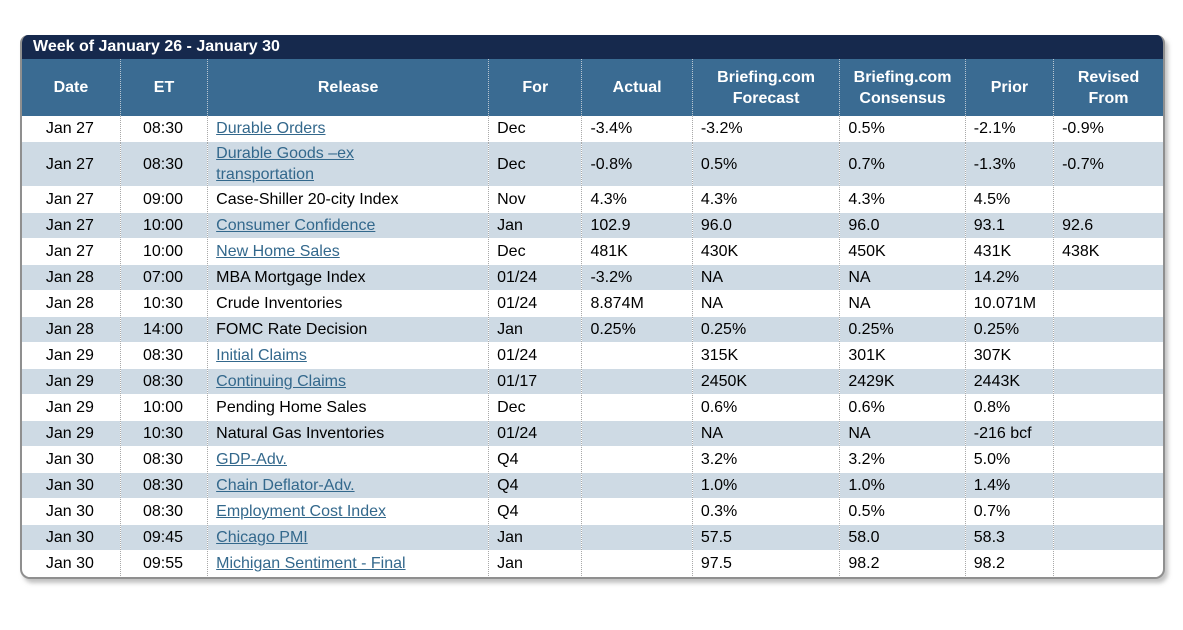 The width and height of the screenshot is (1183, 630). I want to click on cell-consensus: 0.5%, so click(902, 511).